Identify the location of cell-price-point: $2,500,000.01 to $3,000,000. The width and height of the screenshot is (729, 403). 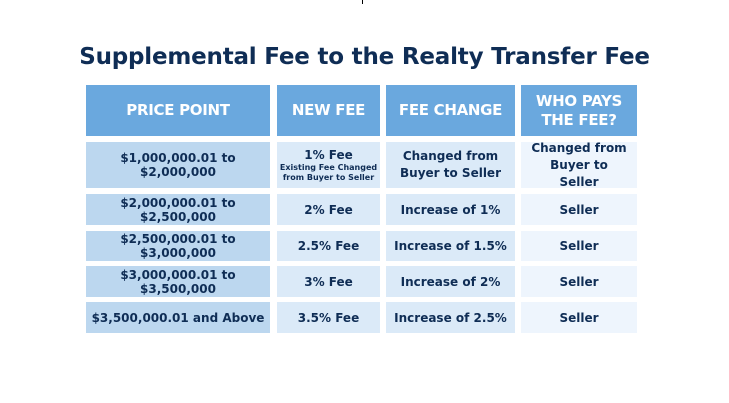
(178, 246).